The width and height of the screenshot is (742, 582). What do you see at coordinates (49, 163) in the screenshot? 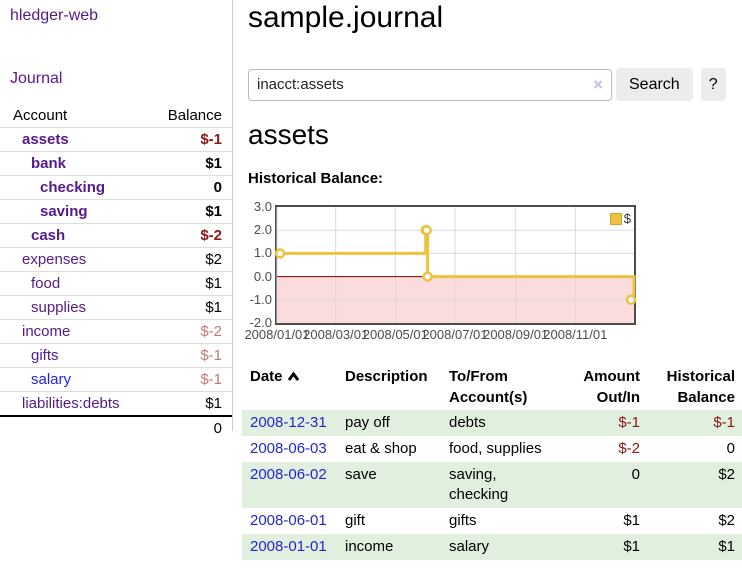
I see `sidebar-item-bank: bank` at bounding box center [49, 163].